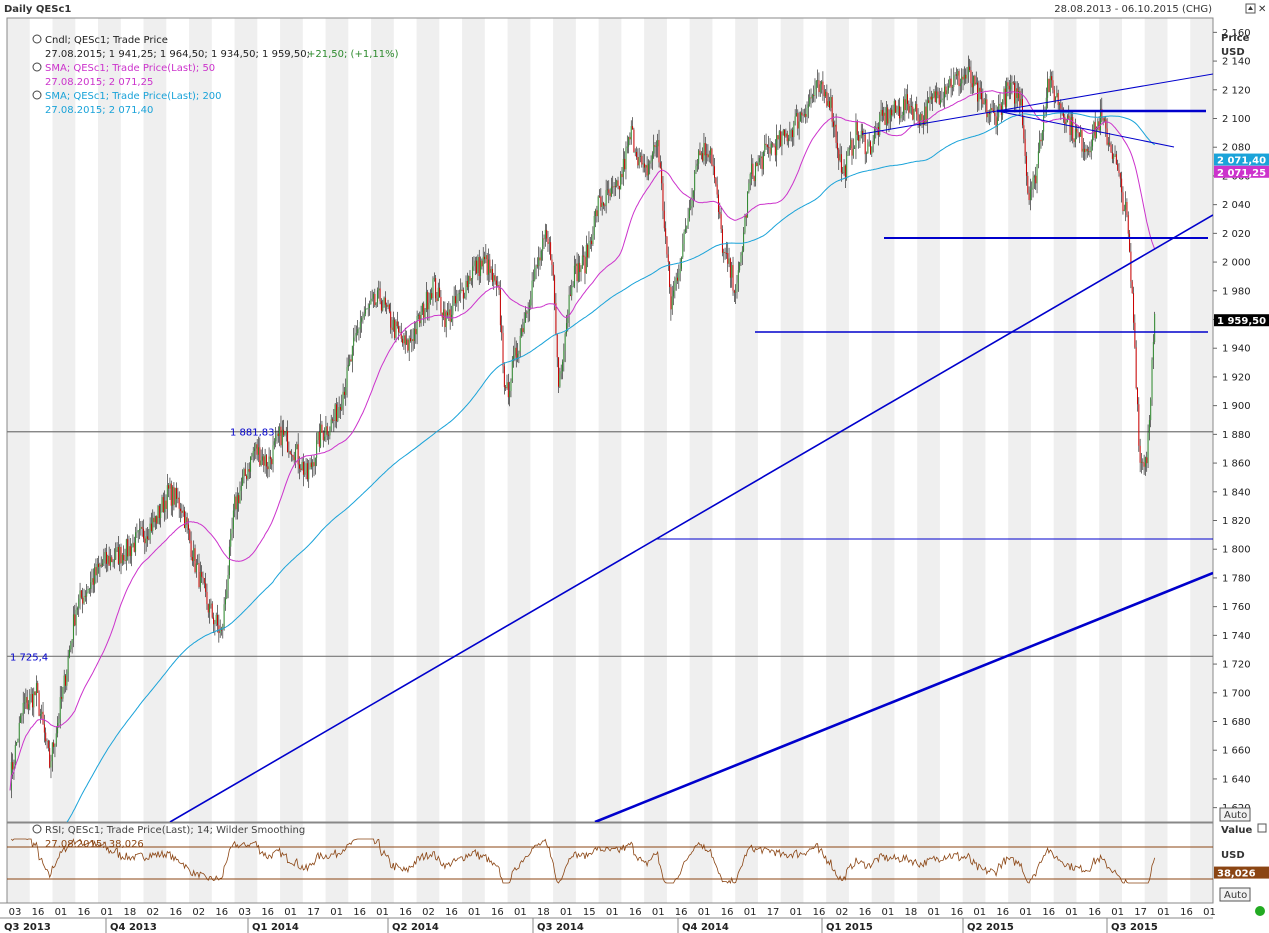  What do you see at coordinates (1133, 9) in the screenshot?
I see `date-range: 28.08.2013 - 06.10.2015 (CHG)` at bounding box center [1133, 9].